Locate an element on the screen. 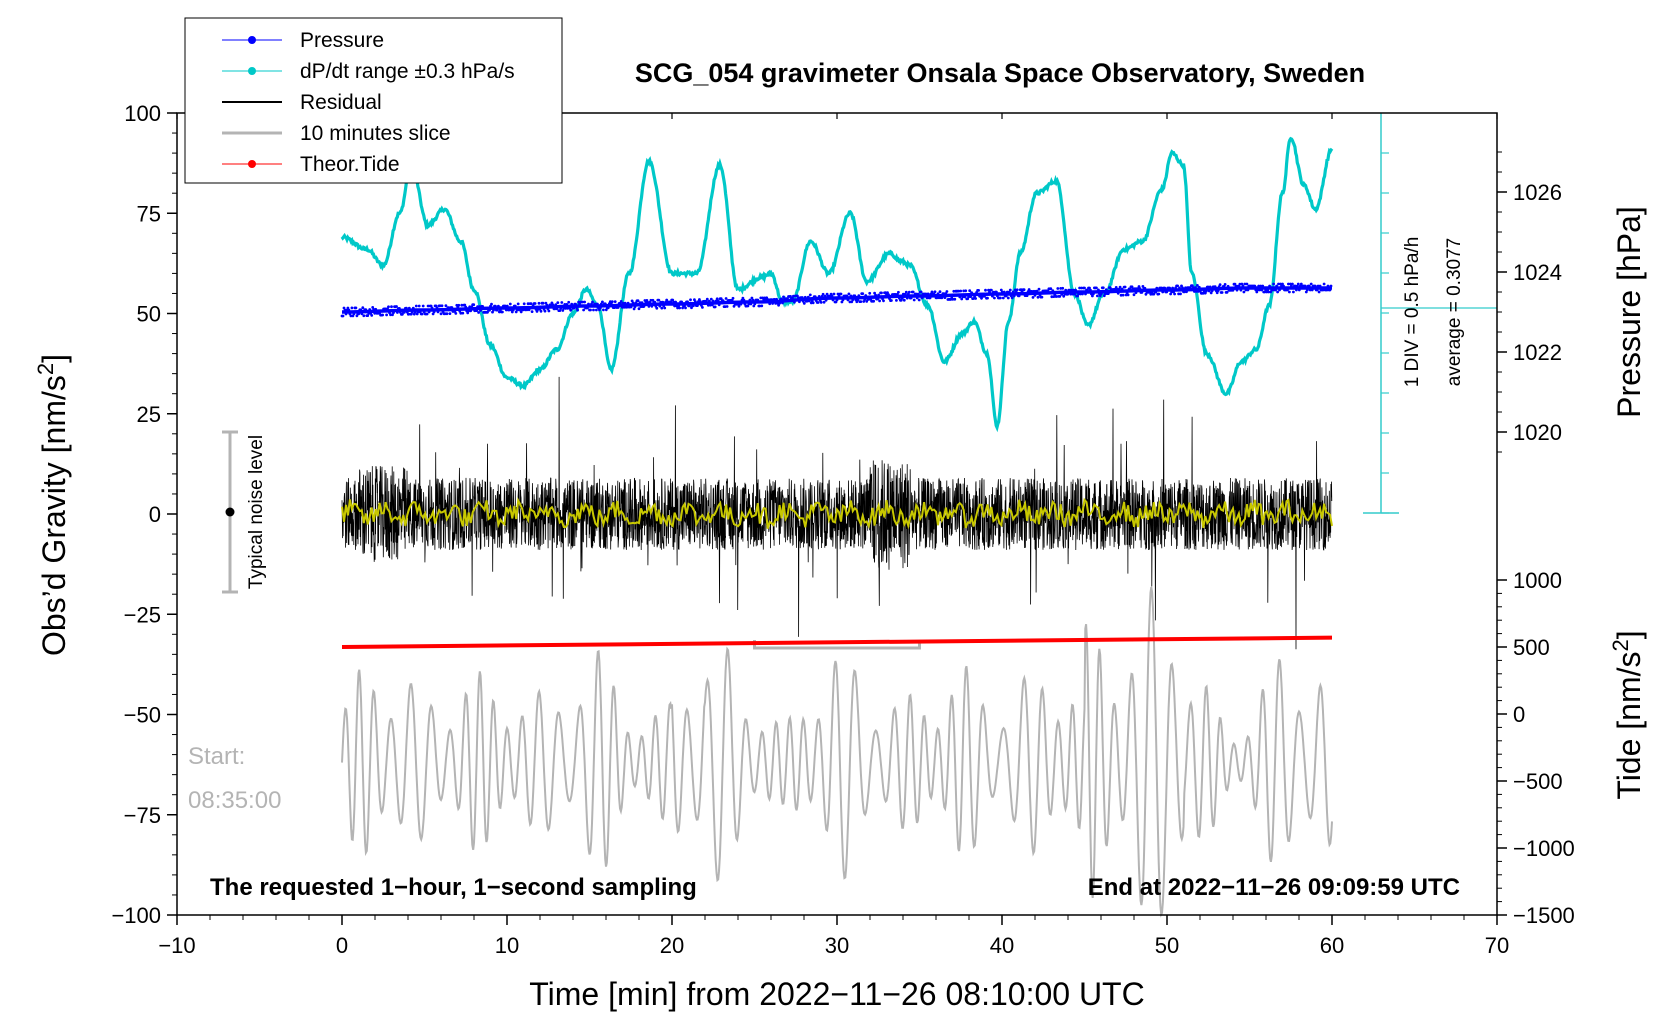  y-tick-label: −100 is located at coordinates (136, 915).